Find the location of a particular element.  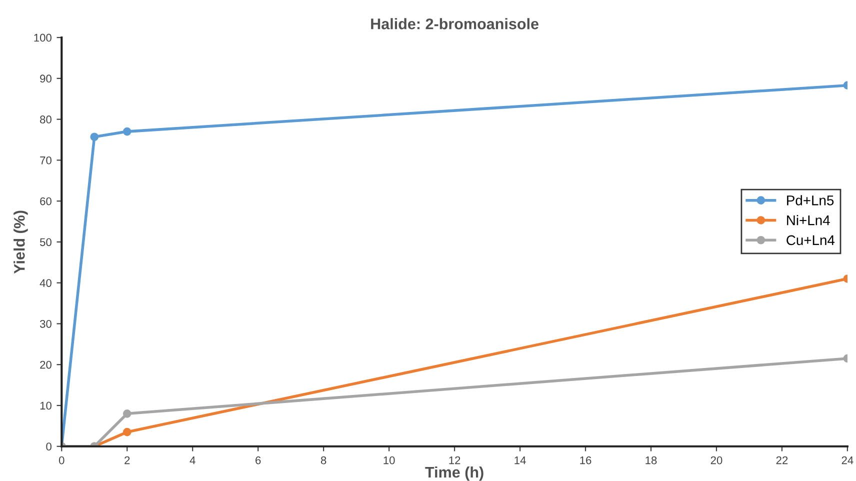

x-tick-label: 18 is located at coordinates (651, 460).